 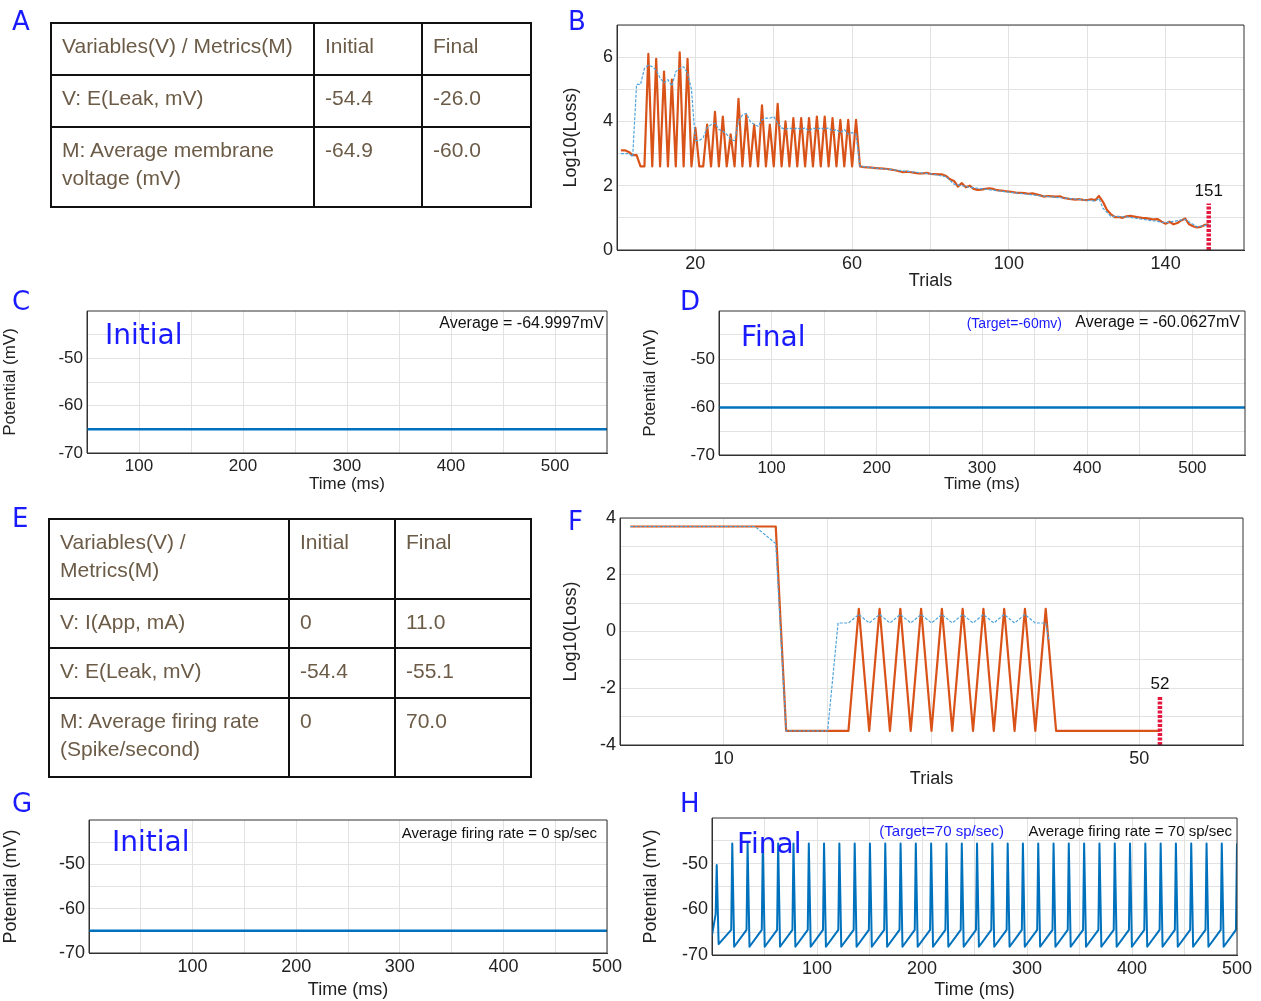 I want to click on annotation: Average firing rate = 0 sp/sec, so click(x=499, y=832).